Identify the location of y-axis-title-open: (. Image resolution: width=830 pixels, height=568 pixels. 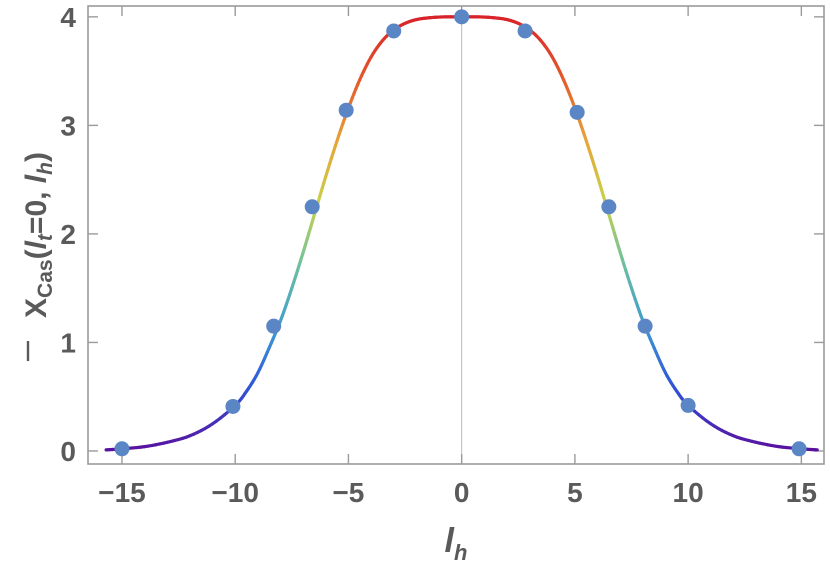
(36, 254).